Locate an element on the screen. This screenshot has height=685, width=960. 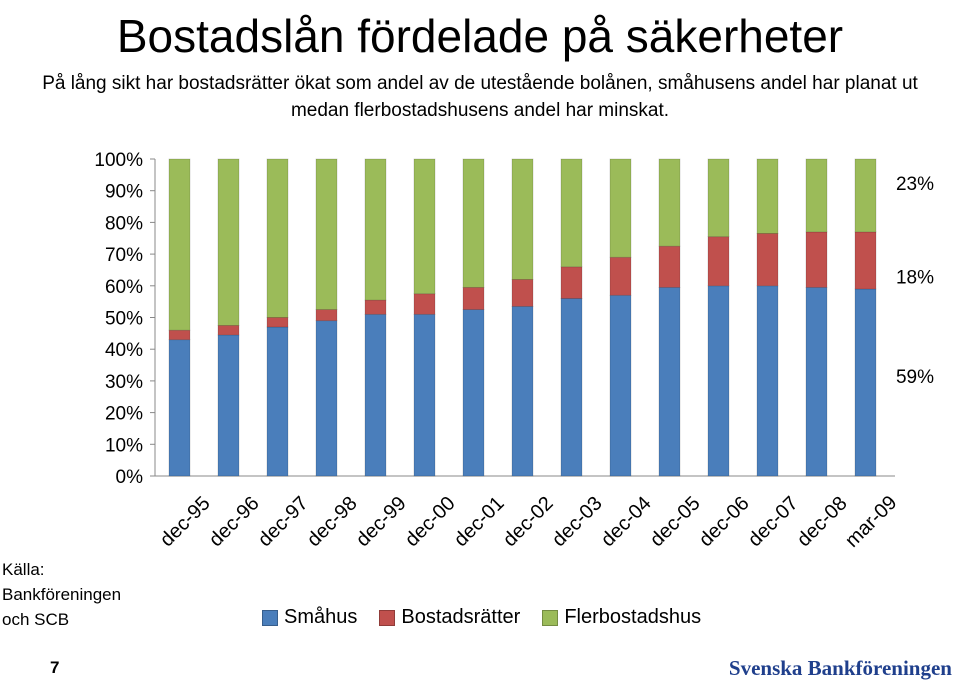
annotation-label: 18% is located at coordinates (915, 277).